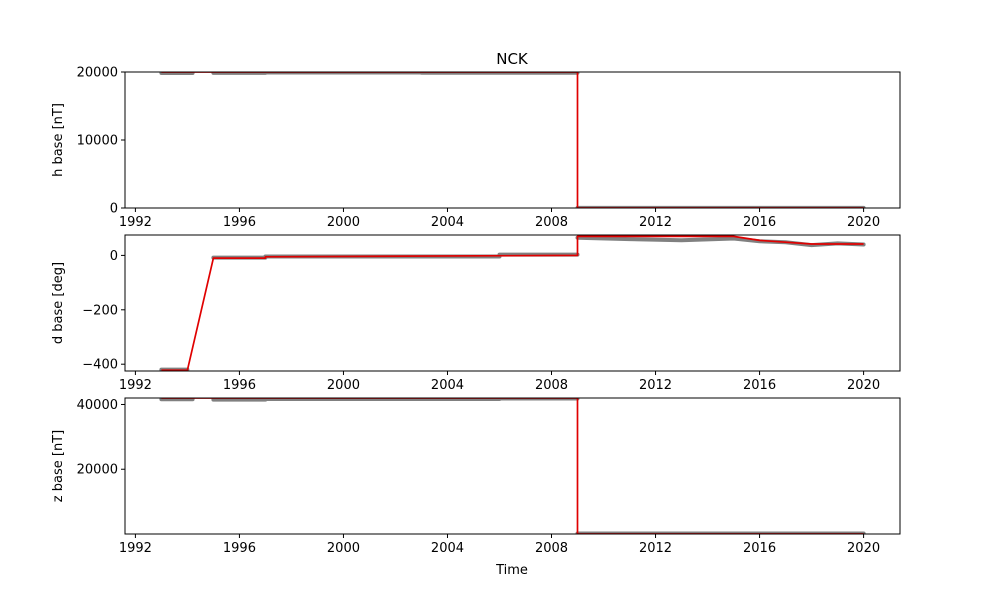 The width and height of the screenshot is (1000, 600). Describe the element at coordinates (551, 385) in the screenshot. I see `panel-d-x-tick-label: 2008` at that location.